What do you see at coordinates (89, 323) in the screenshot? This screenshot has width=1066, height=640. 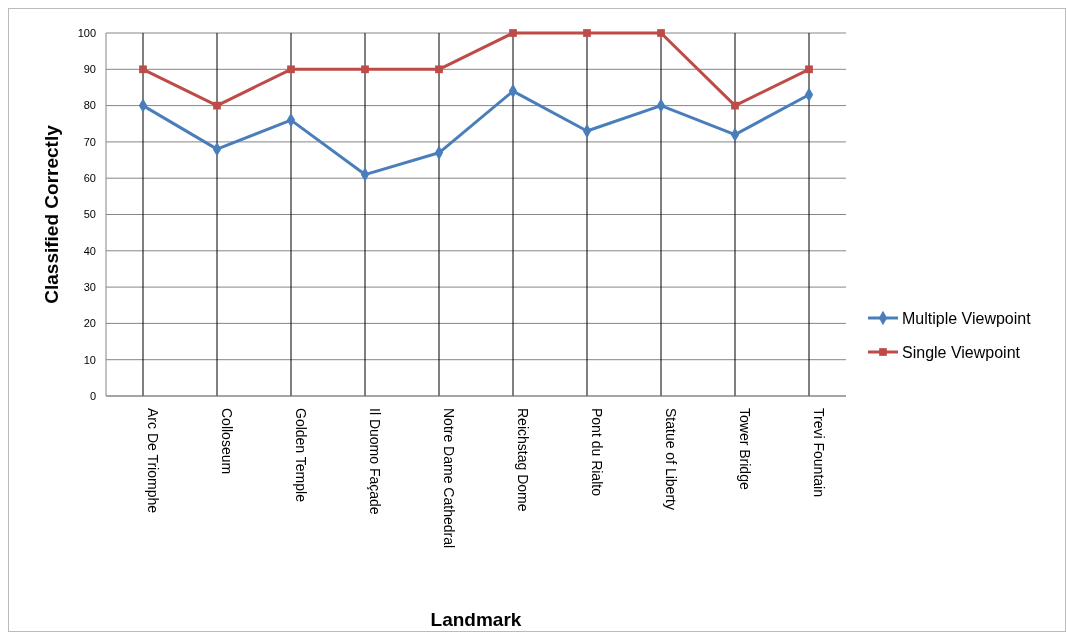 I see `y-tick-label: 20` at bounding box center [89, 323].